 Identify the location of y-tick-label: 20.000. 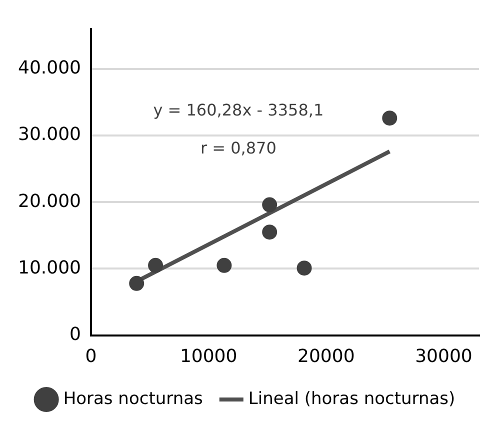
(49, 201).